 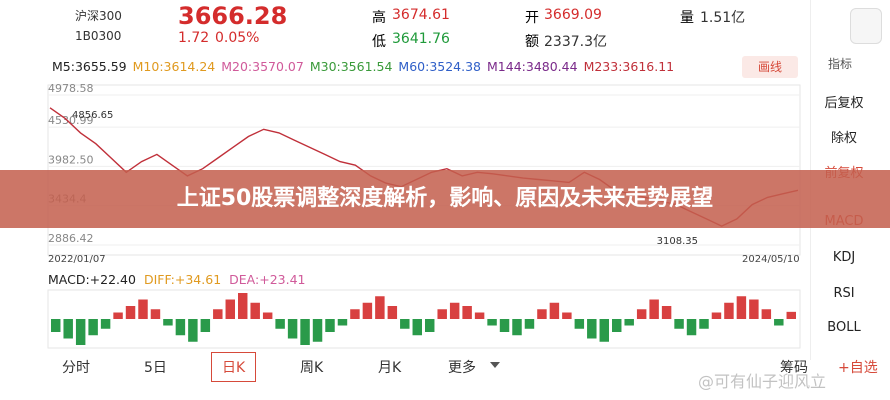 I want to click on ma-label: M60:3524.38, so click(x=440, y=66).